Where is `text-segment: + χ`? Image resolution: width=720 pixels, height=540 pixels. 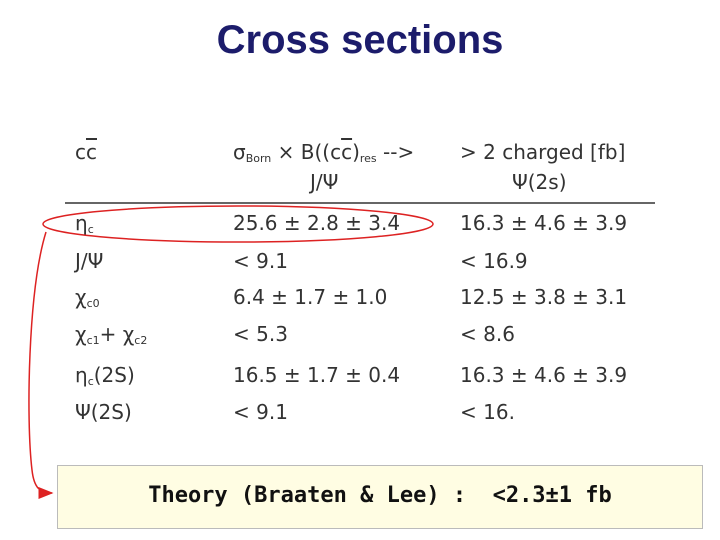 text-segment: + χ is located at coordinates (117, 334).